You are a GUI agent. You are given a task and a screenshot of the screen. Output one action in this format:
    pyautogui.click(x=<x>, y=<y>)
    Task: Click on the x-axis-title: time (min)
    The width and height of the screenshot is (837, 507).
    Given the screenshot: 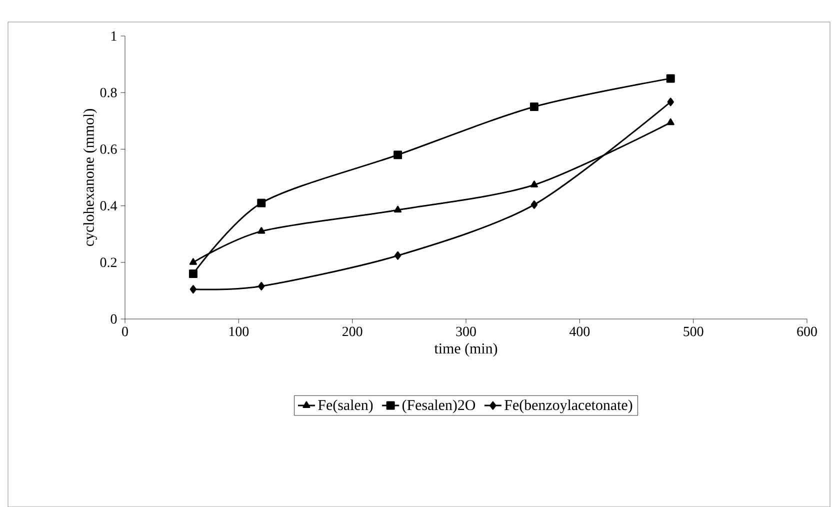 What is the action you would take?
    pyautogui.click(x=466, y=350)
    